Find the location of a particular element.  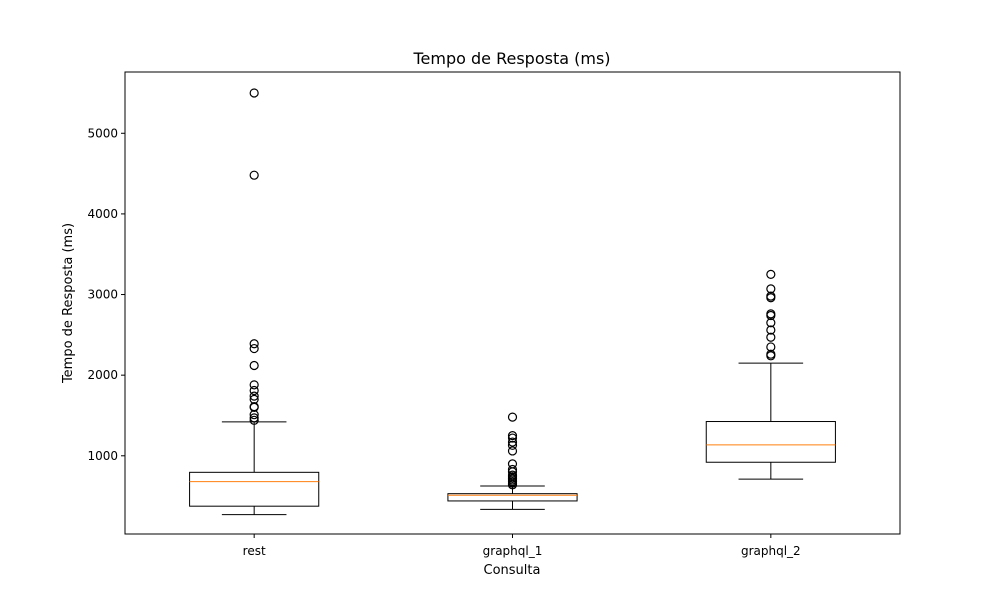

x-axis-label: Consulta is located at coordinates (512, 570).